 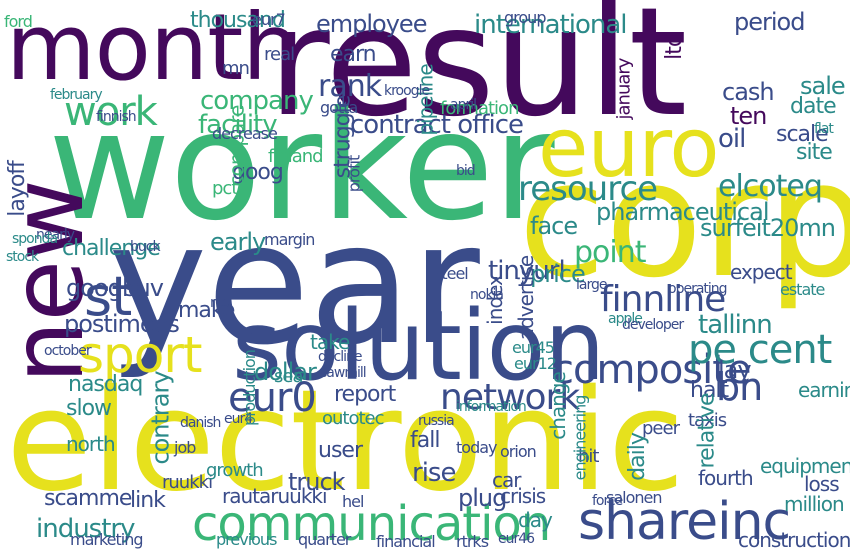 I want to click on word-postimees: postimees, so click(x=122, y=324).